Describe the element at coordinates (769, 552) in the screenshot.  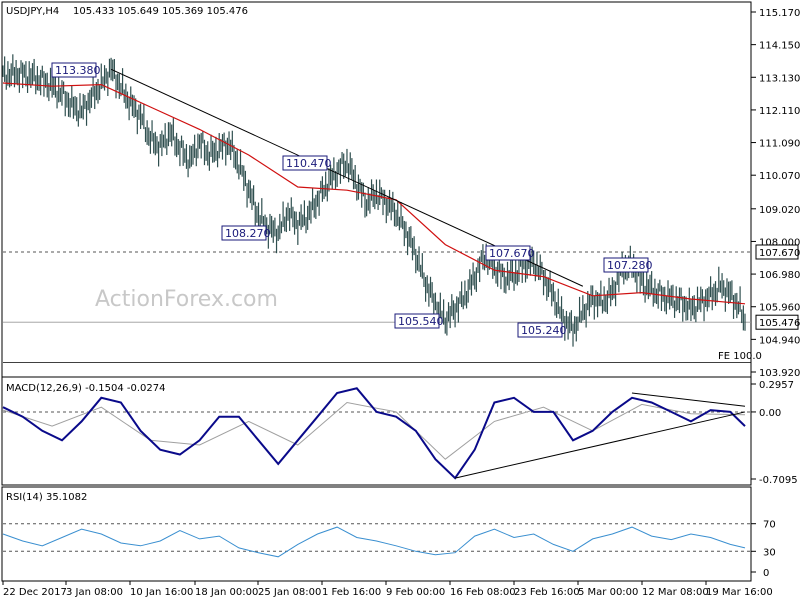
I see `rsi-y-tick-label: 30` at that location.